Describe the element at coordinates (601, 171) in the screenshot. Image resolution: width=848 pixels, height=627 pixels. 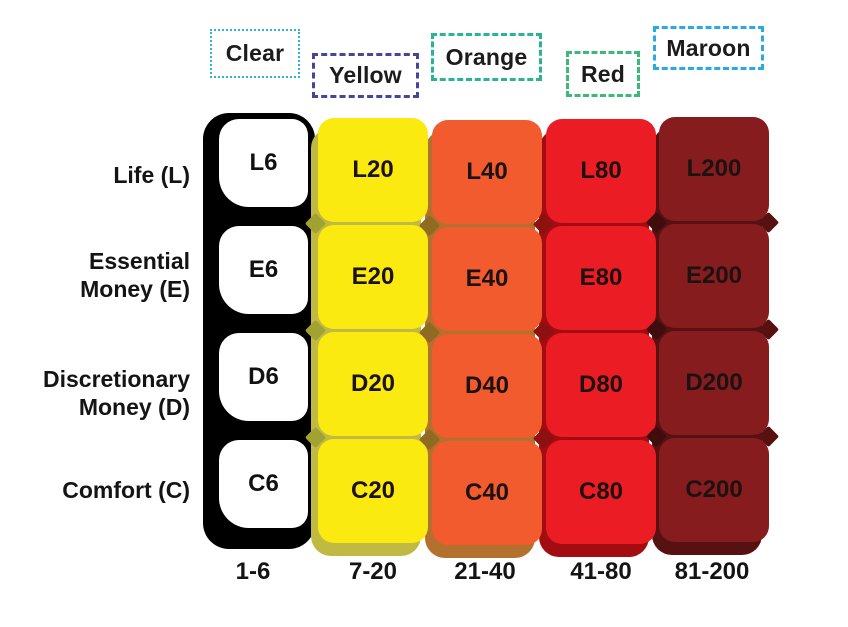
I see `cell-L80: L80` at that location.